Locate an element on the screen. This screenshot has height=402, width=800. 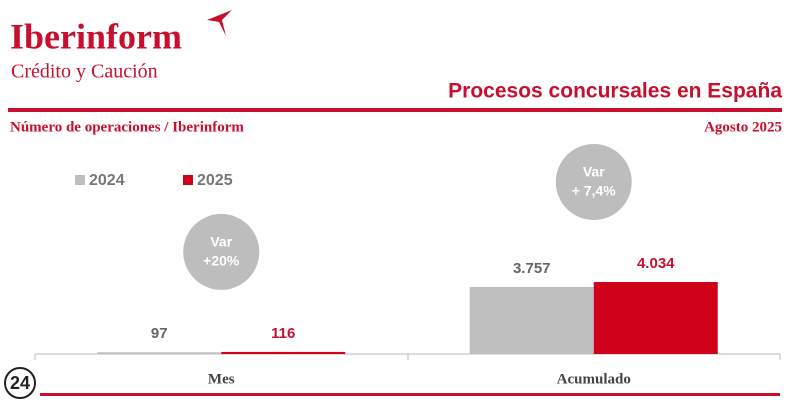
value-label: 4.034 is located at coordinates (656, 263).